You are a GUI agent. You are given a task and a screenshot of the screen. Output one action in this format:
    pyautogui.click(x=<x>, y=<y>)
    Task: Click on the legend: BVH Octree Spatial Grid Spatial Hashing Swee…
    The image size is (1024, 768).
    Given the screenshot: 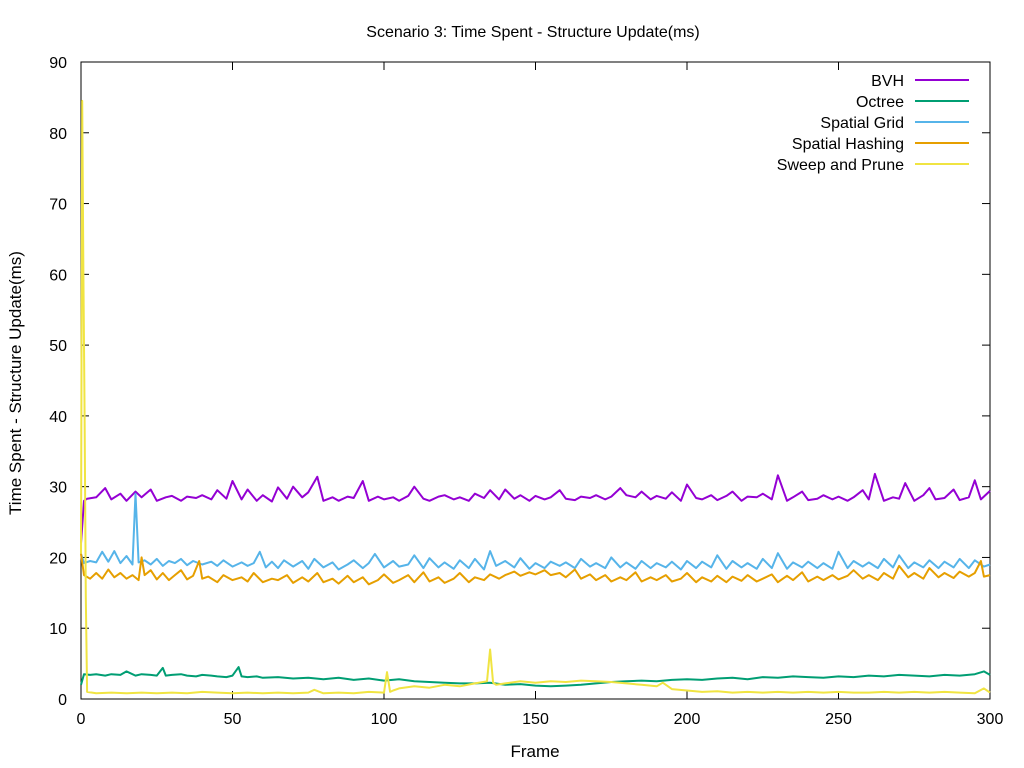 What is the action you would take?
    pyautogui.click(x=873, y=123)
    